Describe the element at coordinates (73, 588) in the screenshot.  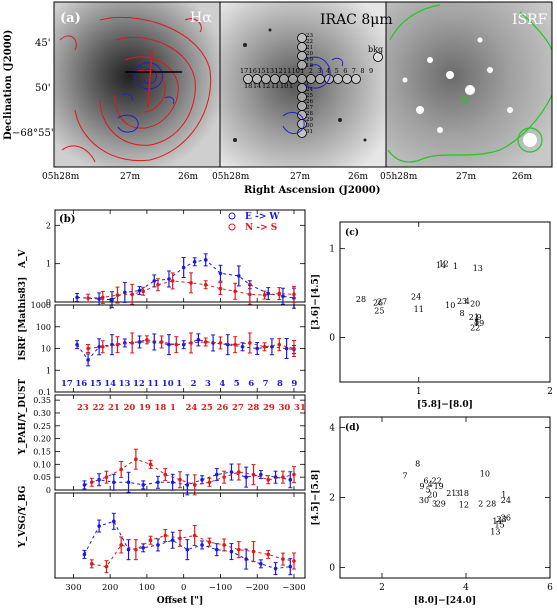
I see `x-tick-label: 300` at that location.